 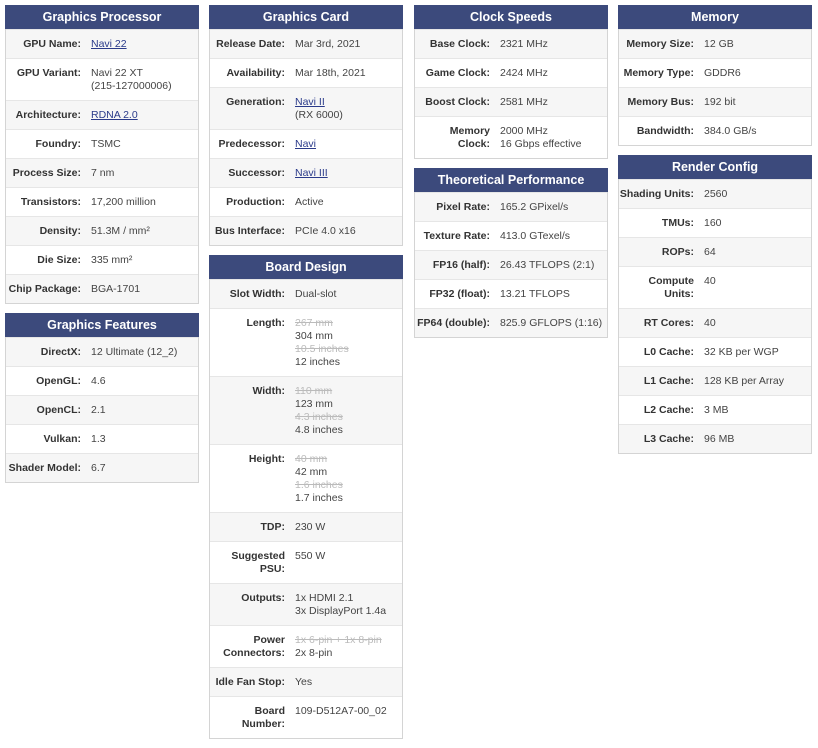 What do you see at coordinates (459, 294) in the screenshot?
I see `spec-label: FP32 (float):` at bounding box center [459, 294].